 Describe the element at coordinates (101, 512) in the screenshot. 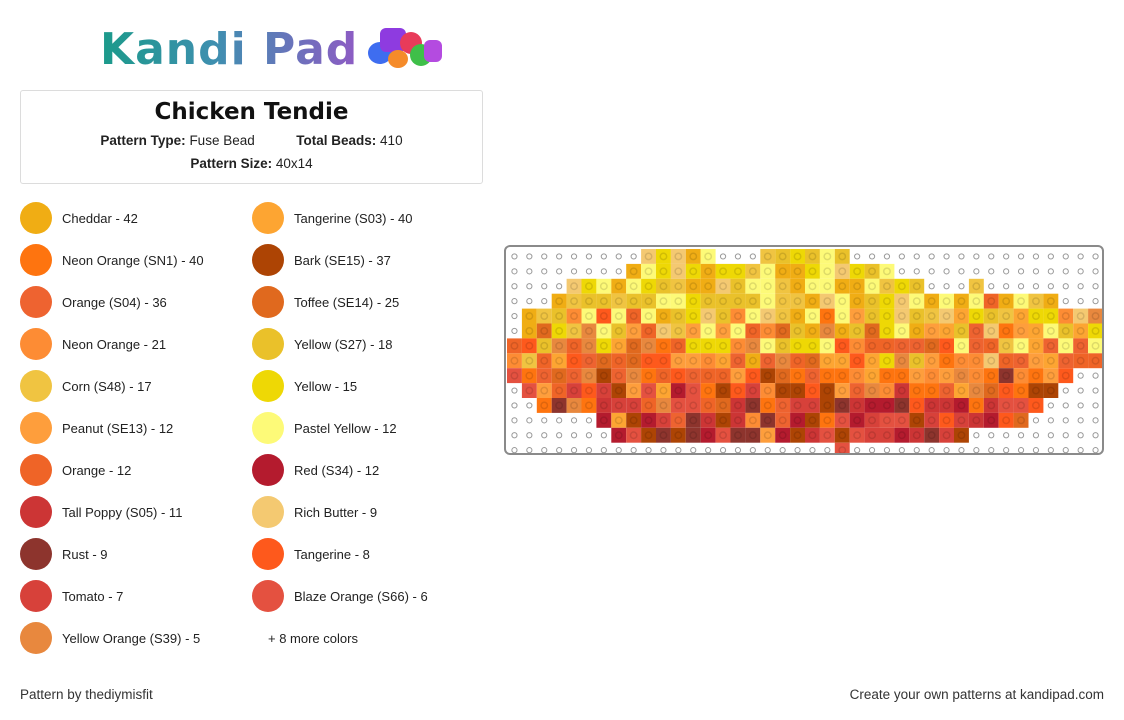

I see `legend-item: Tall Poppy (S05) - 11` at that location.